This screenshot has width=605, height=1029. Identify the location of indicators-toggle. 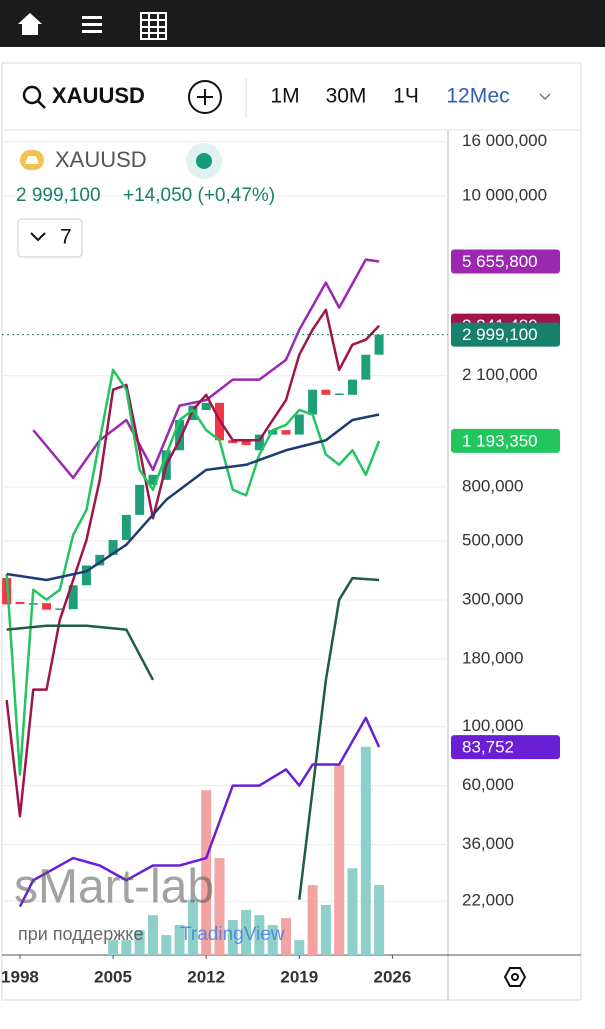
(50, 238).